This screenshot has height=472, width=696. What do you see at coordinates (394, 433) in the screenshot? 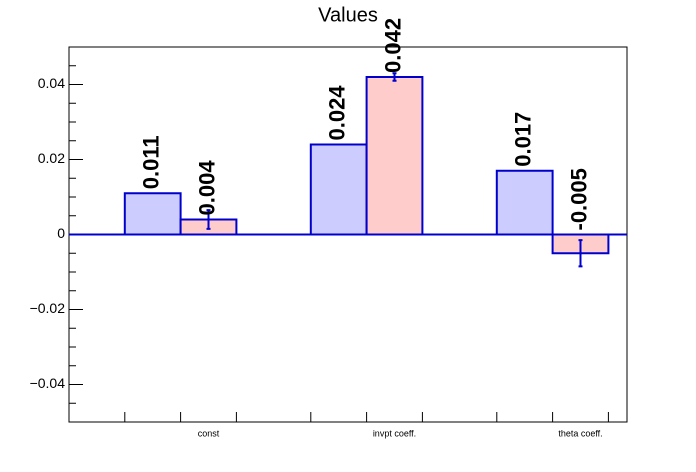
I see `x-tick-label: invpt coeff.` at bounding box center [394, 433].